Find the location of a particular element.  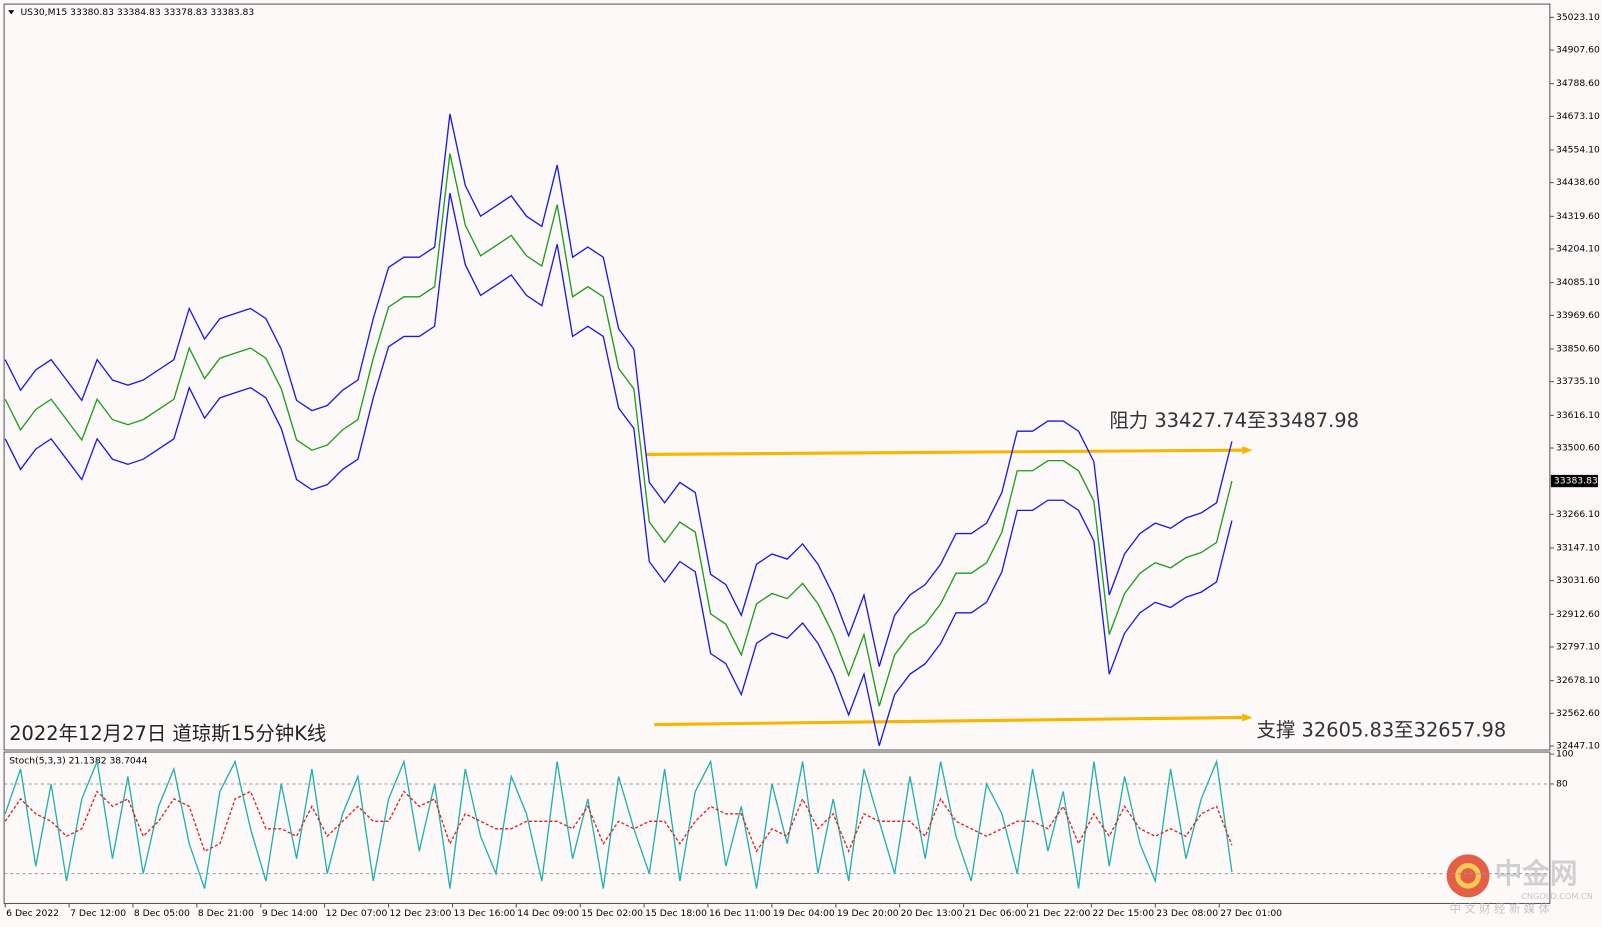

x-tick-label: 15 Dec 18:00 is located at coordinates (676, 913).